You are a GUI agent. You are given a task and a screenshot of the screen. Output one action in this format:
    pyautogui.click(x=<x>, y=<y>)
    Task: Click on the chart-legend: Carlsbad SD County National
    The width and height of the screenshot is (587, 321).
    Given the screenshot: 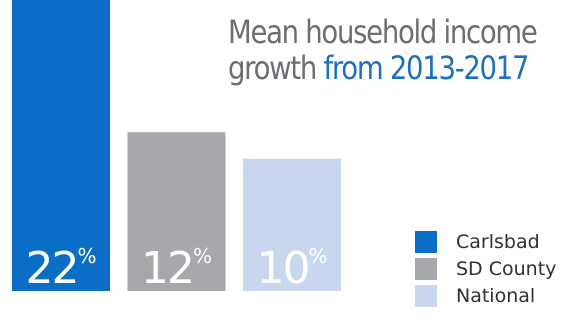 What is the action you would take?
    pyautogui.click(x=485, y=268)
    